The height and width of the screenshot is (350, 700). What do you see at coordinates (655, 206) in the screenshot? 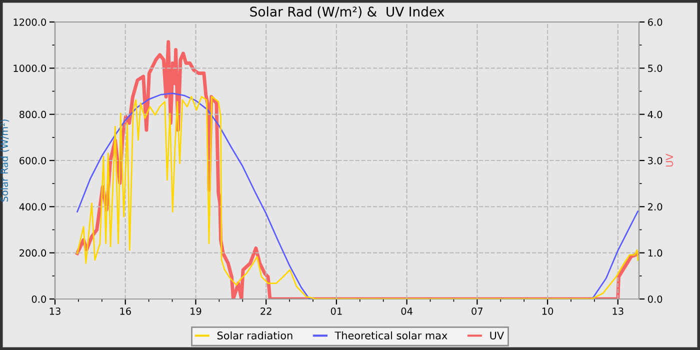
I see `y2-tick-label: 2.0` at bounding box center [655, 206].